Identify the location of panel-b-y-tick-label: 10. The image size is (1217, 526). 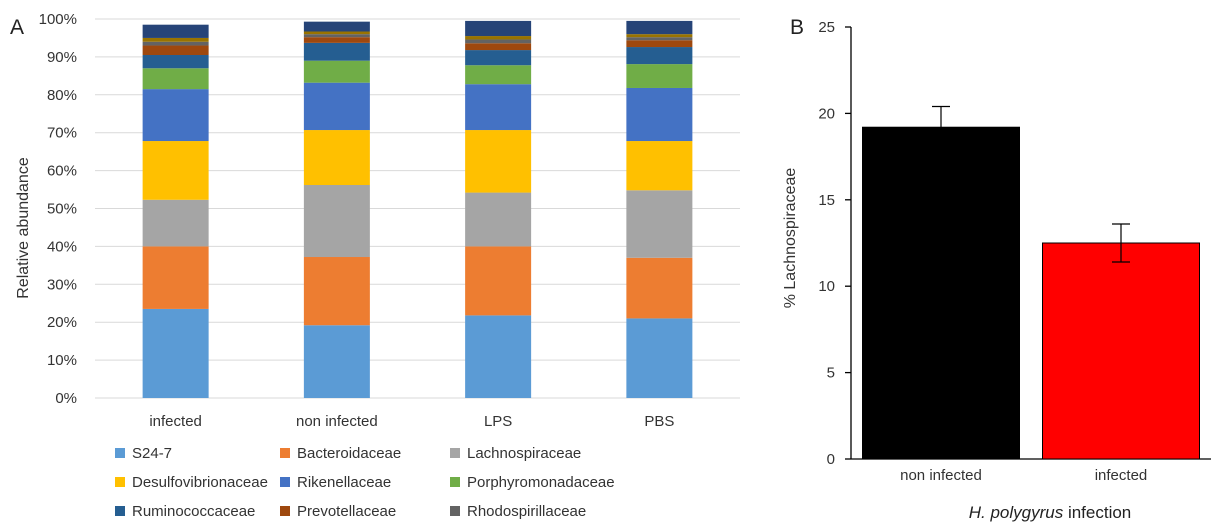
(826, 286).